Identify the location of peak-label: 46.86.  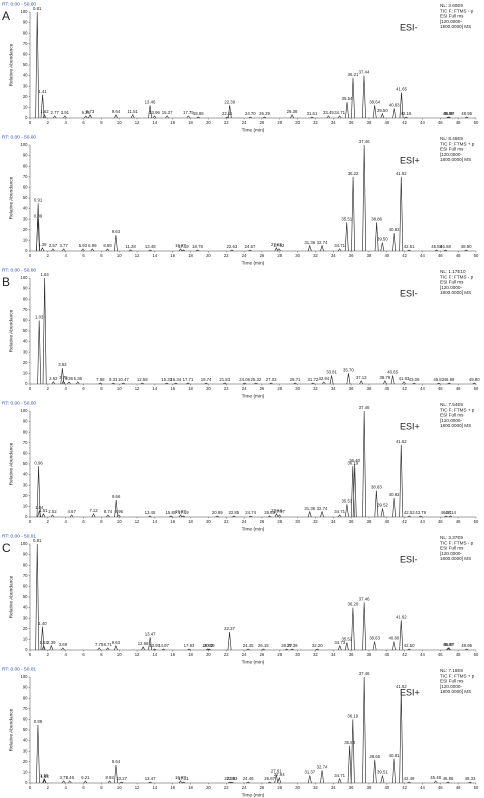
(448, 778).